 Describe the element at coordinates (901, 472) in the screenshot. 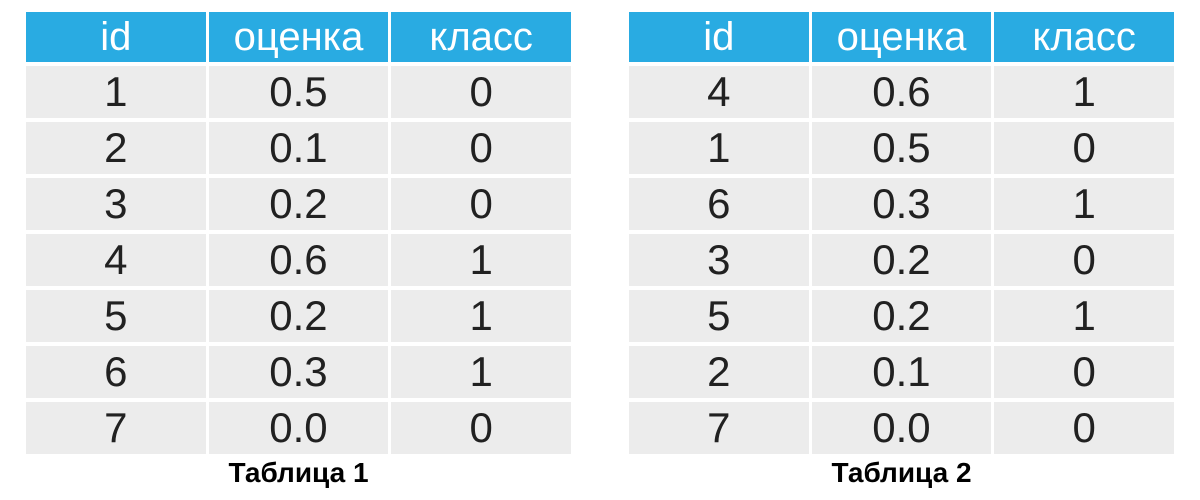

I see `table-2-caption: Таблица 2` at that location.